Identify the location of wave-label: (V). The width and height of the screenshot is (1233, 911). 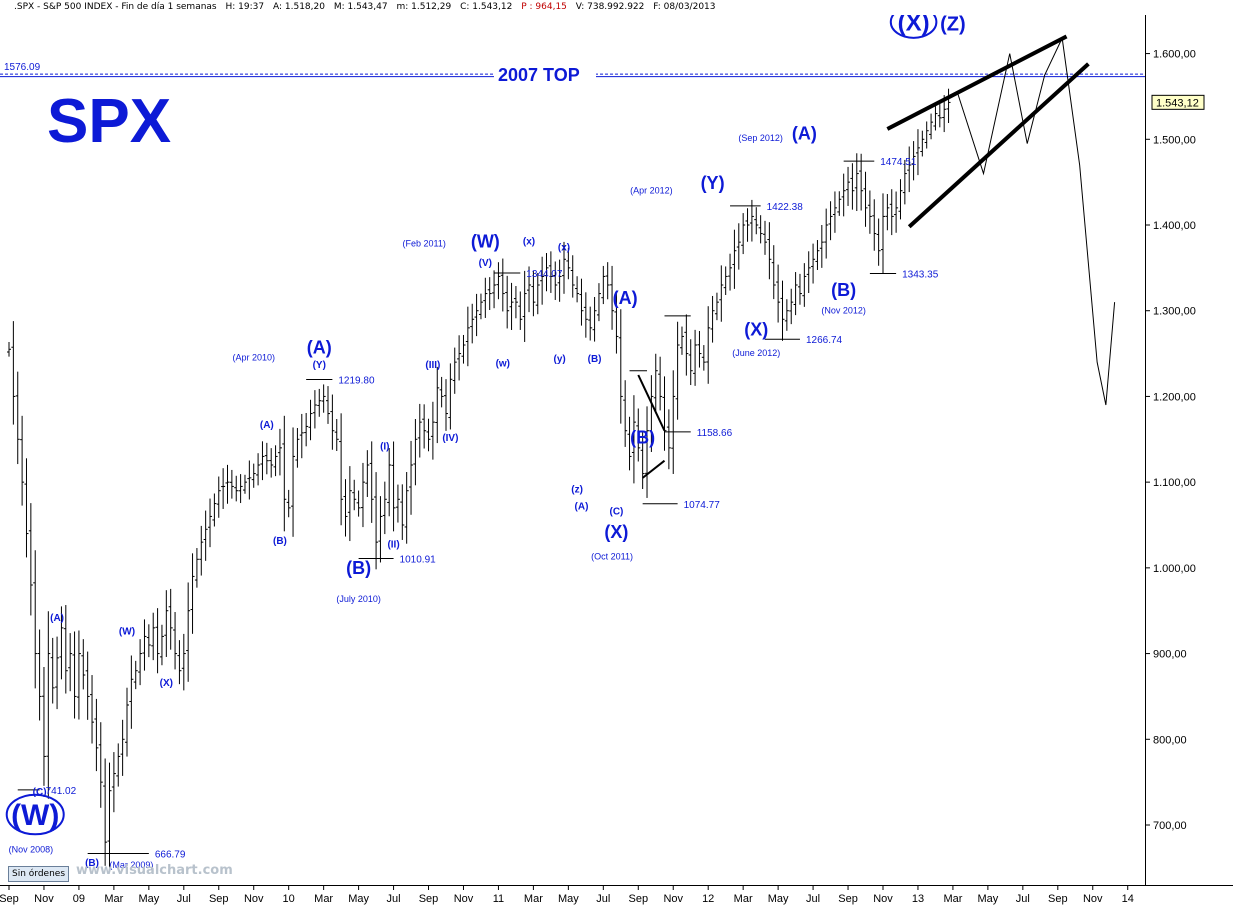
(485, 263).